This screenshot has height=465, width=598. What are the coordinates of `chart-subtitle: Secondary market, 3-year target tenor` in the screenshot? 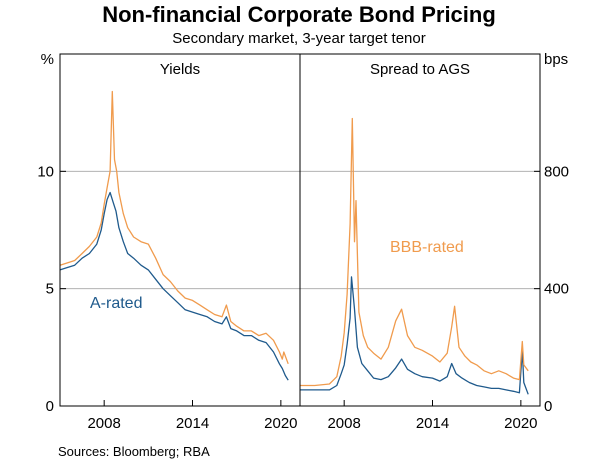 It's located at (299, 38).